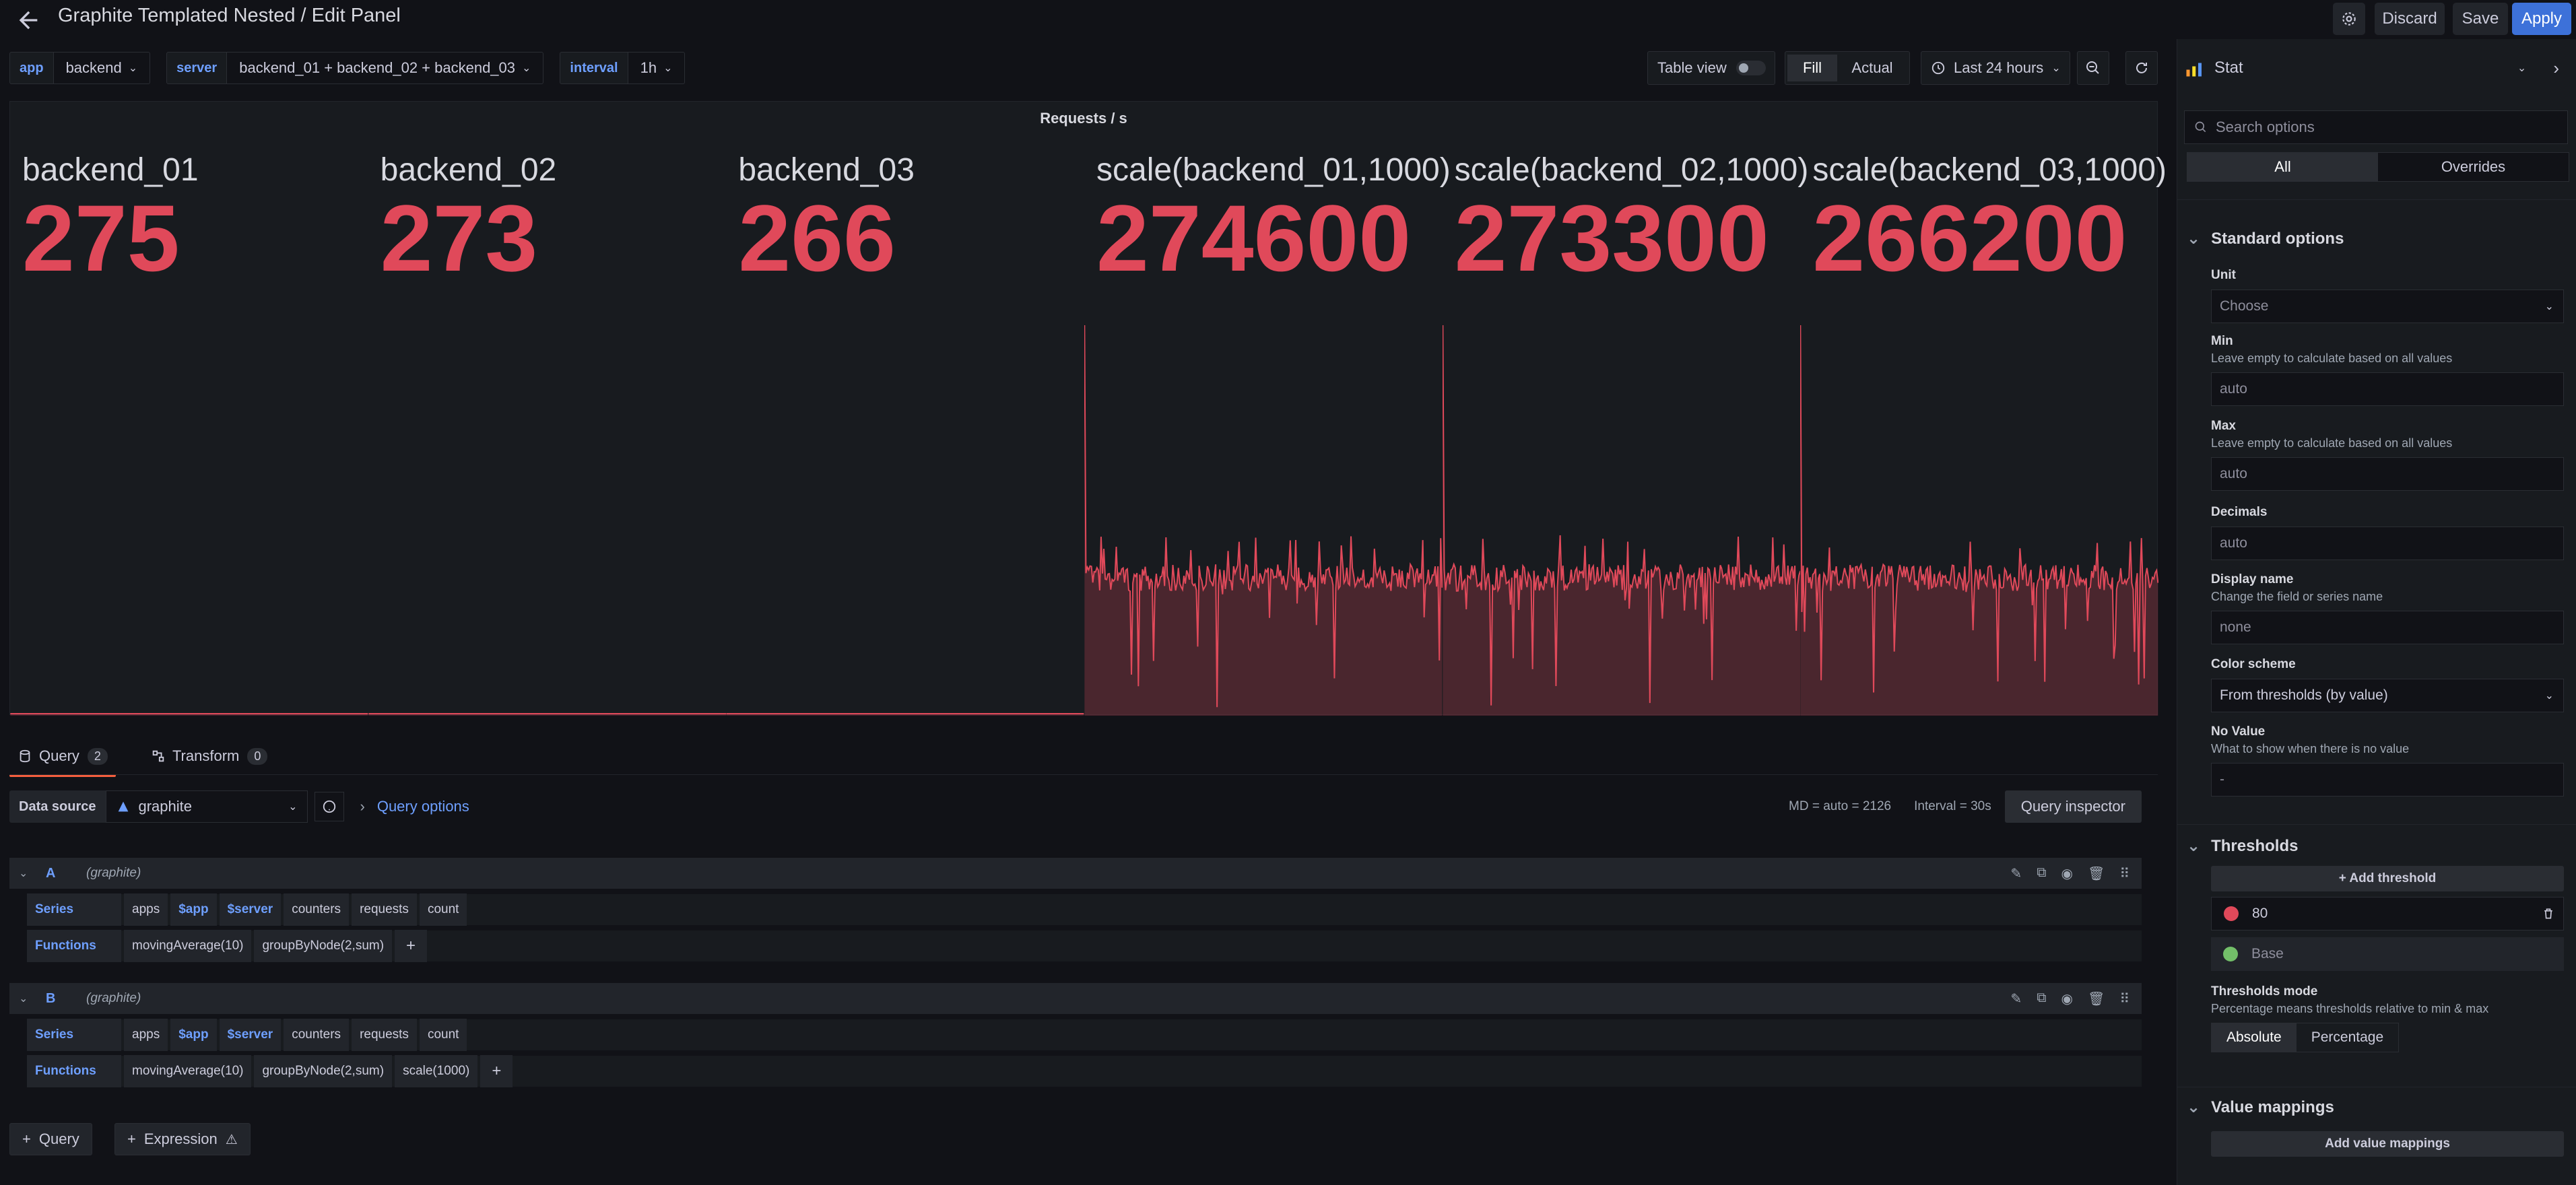 The image size is (2576, 1185). What do you see at coordinates (74, 946) in the screenshot?
I see `functions-label: Functions` at bounding box center [74, 946].